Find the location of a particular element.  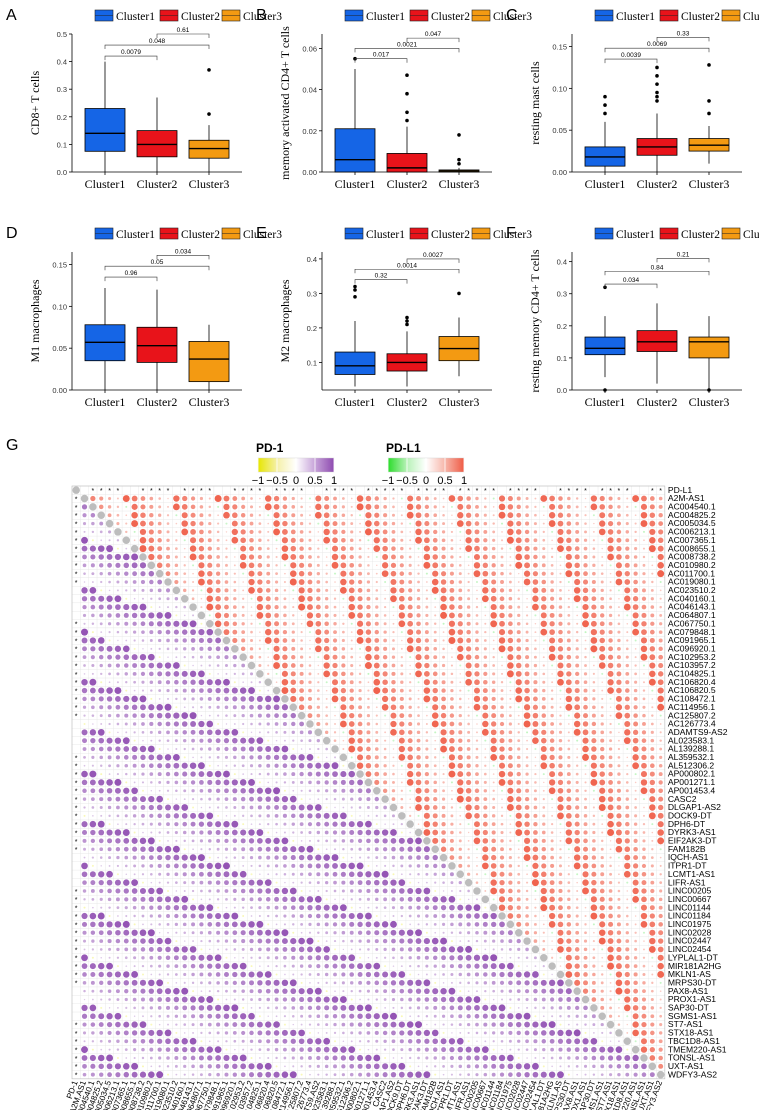

pvalue-label: 0.96 is located at coordinates (131, 273).